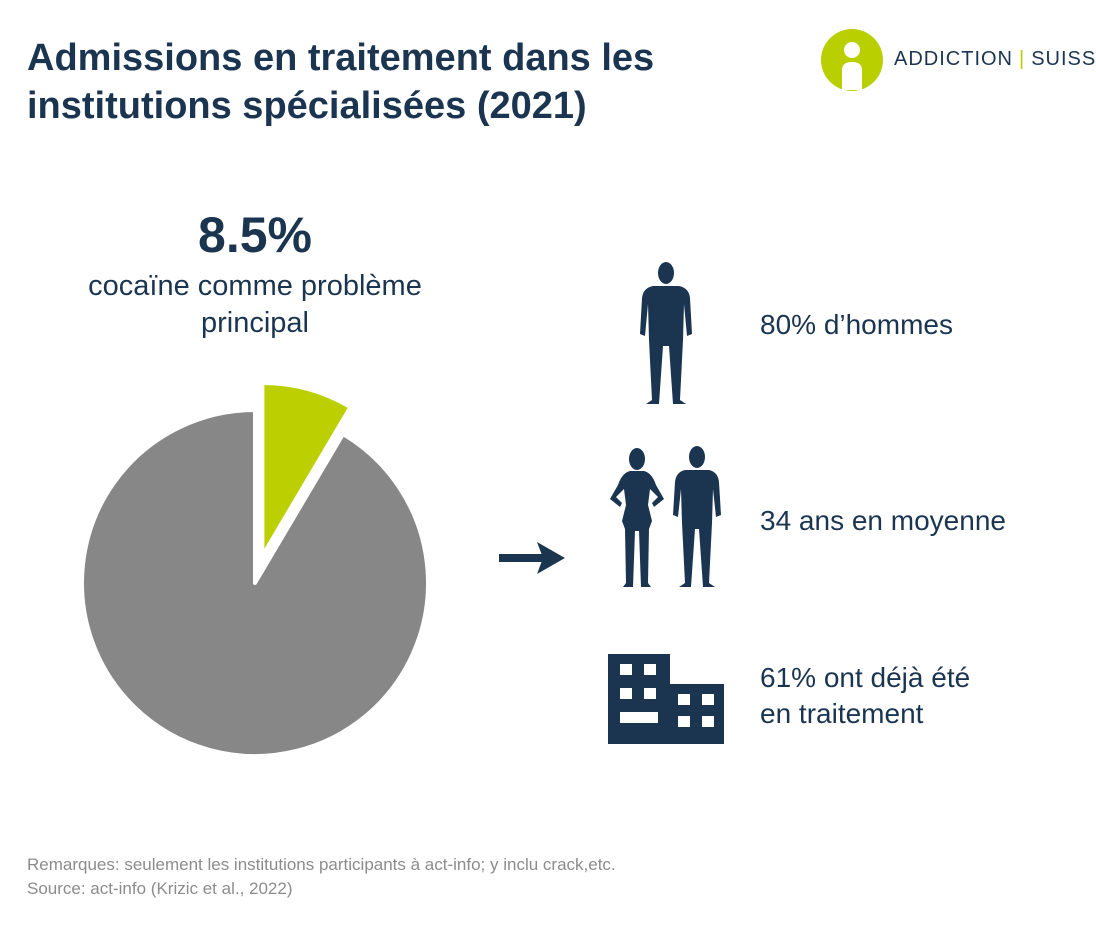  I want to click on fact-age: 34 ans en moyenne, so click(883, 520).